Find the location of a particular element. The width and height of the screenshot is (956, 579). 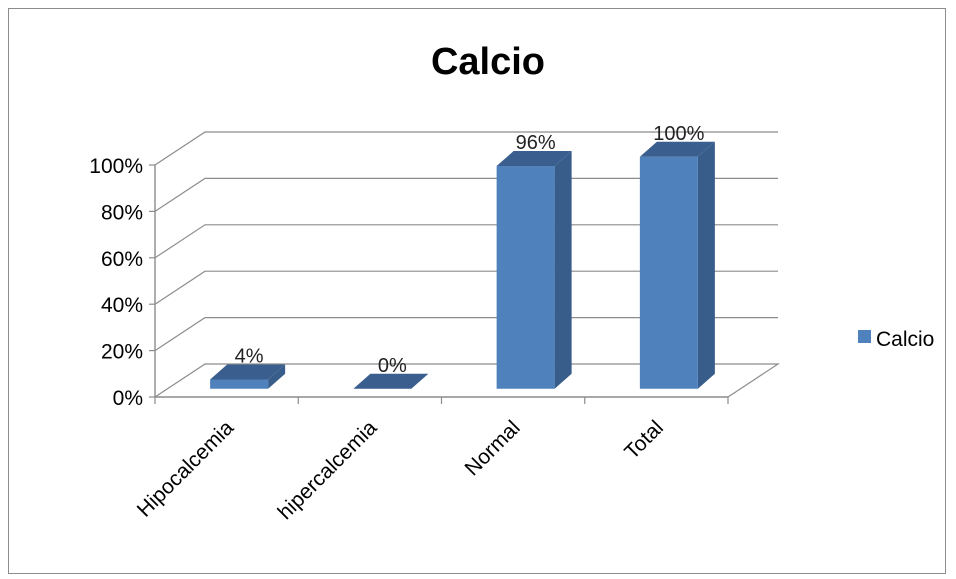

y-tick-label: 40% is located at coordinates (122, 305).